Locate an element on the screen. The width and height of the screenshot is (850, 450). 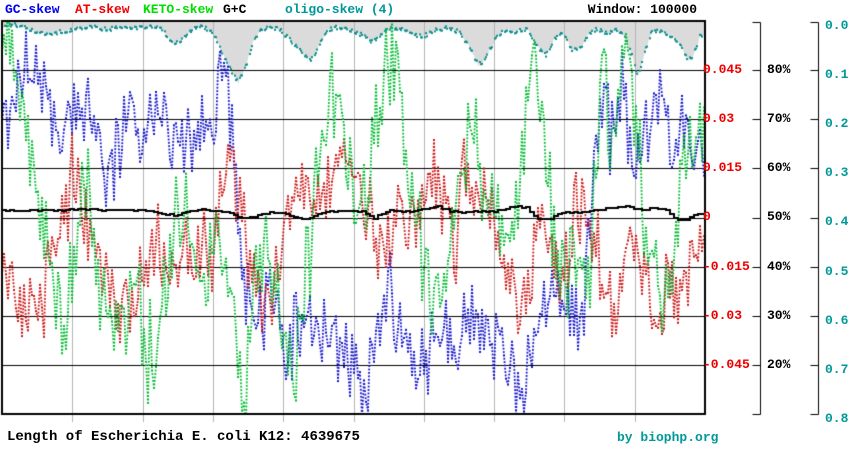
legend-item-gc-content: G+C is located at coordinates (235, 9).